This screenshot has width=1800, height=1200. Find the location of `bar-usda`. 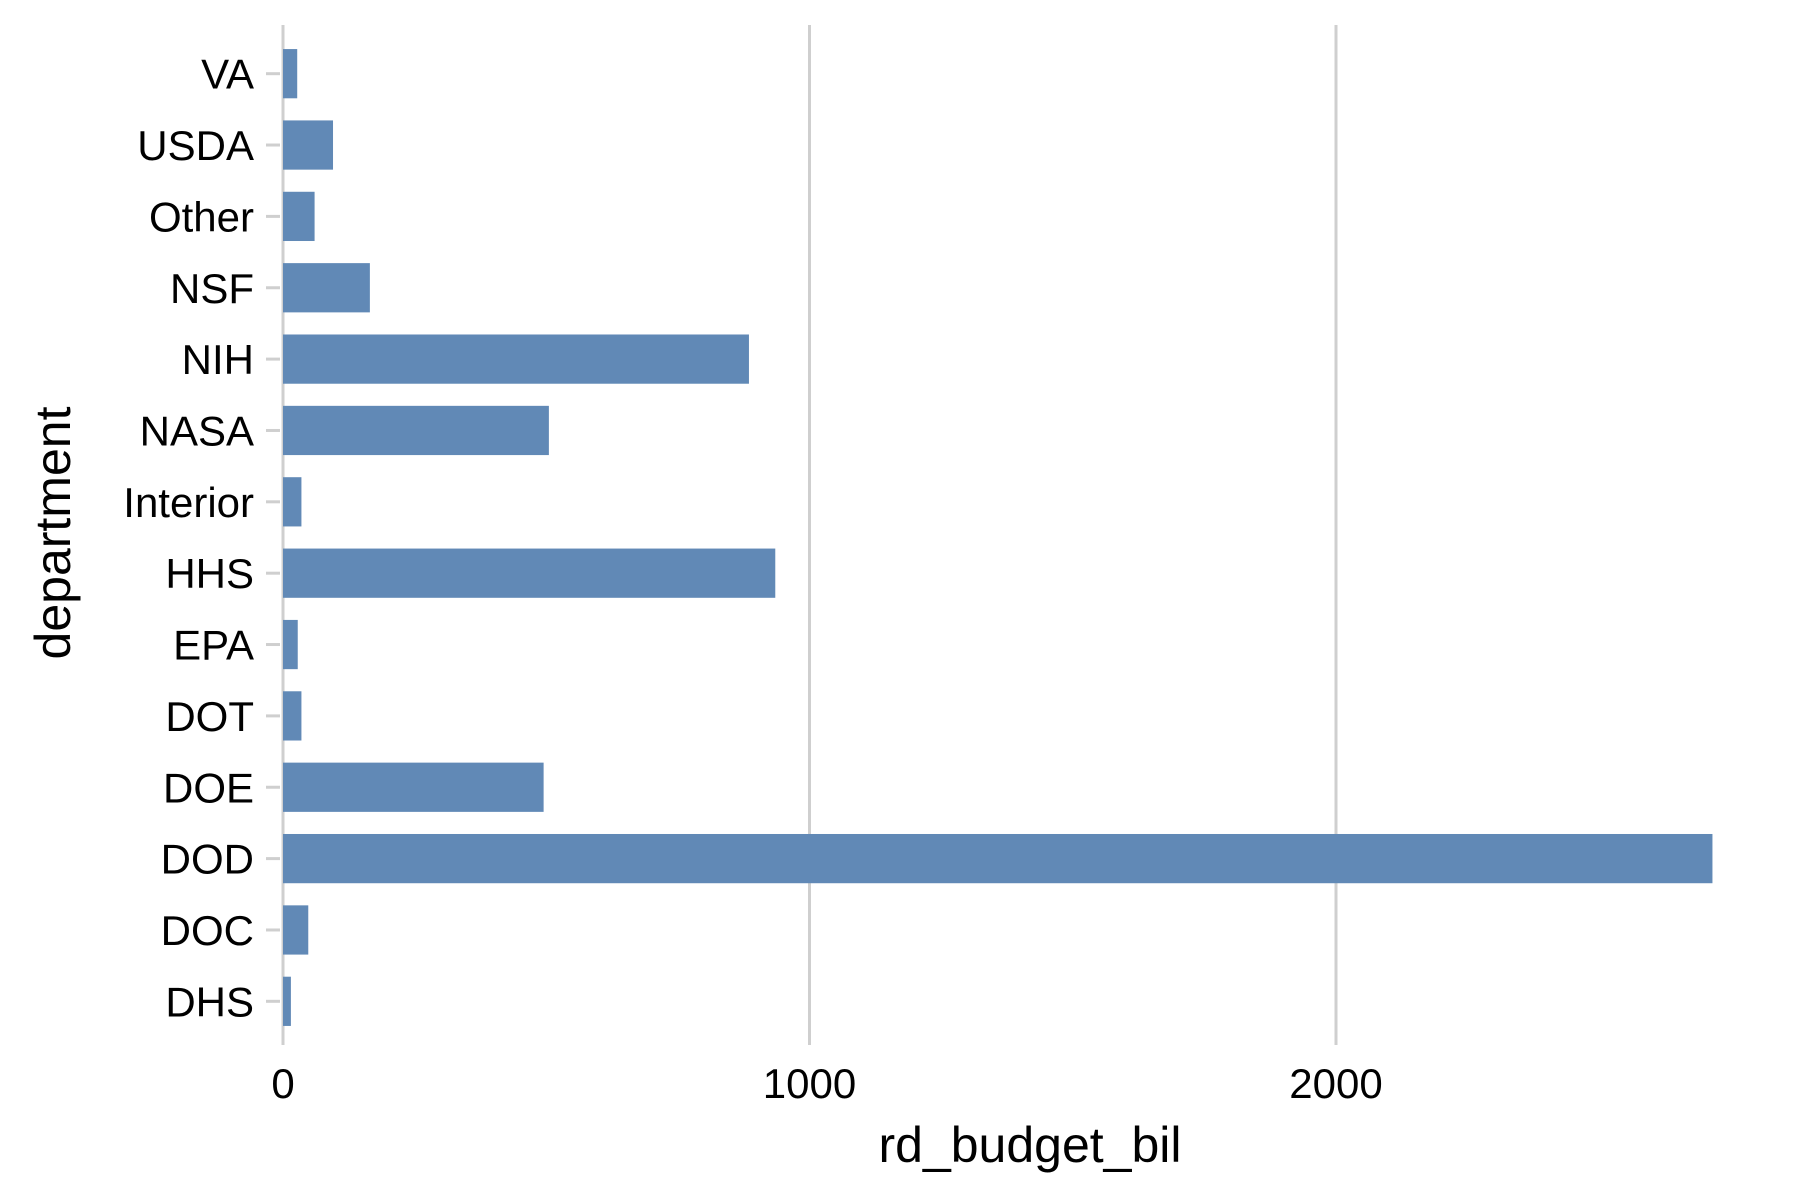

bar-usda is located at coordinates (308, 145).